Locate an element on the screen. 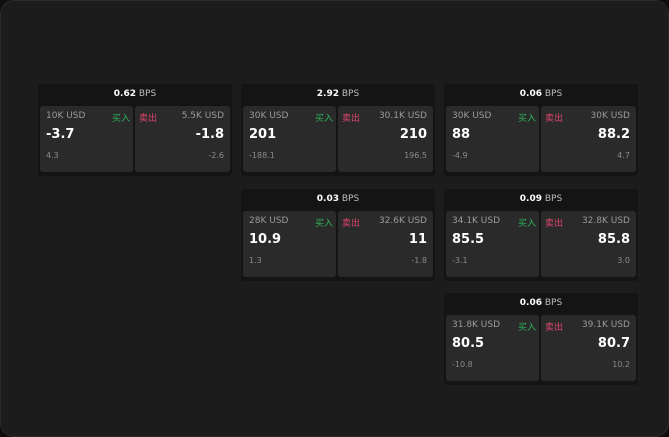 The image size is (669, 437). spread-value: 2.92 is located at coordinates (327, 94).